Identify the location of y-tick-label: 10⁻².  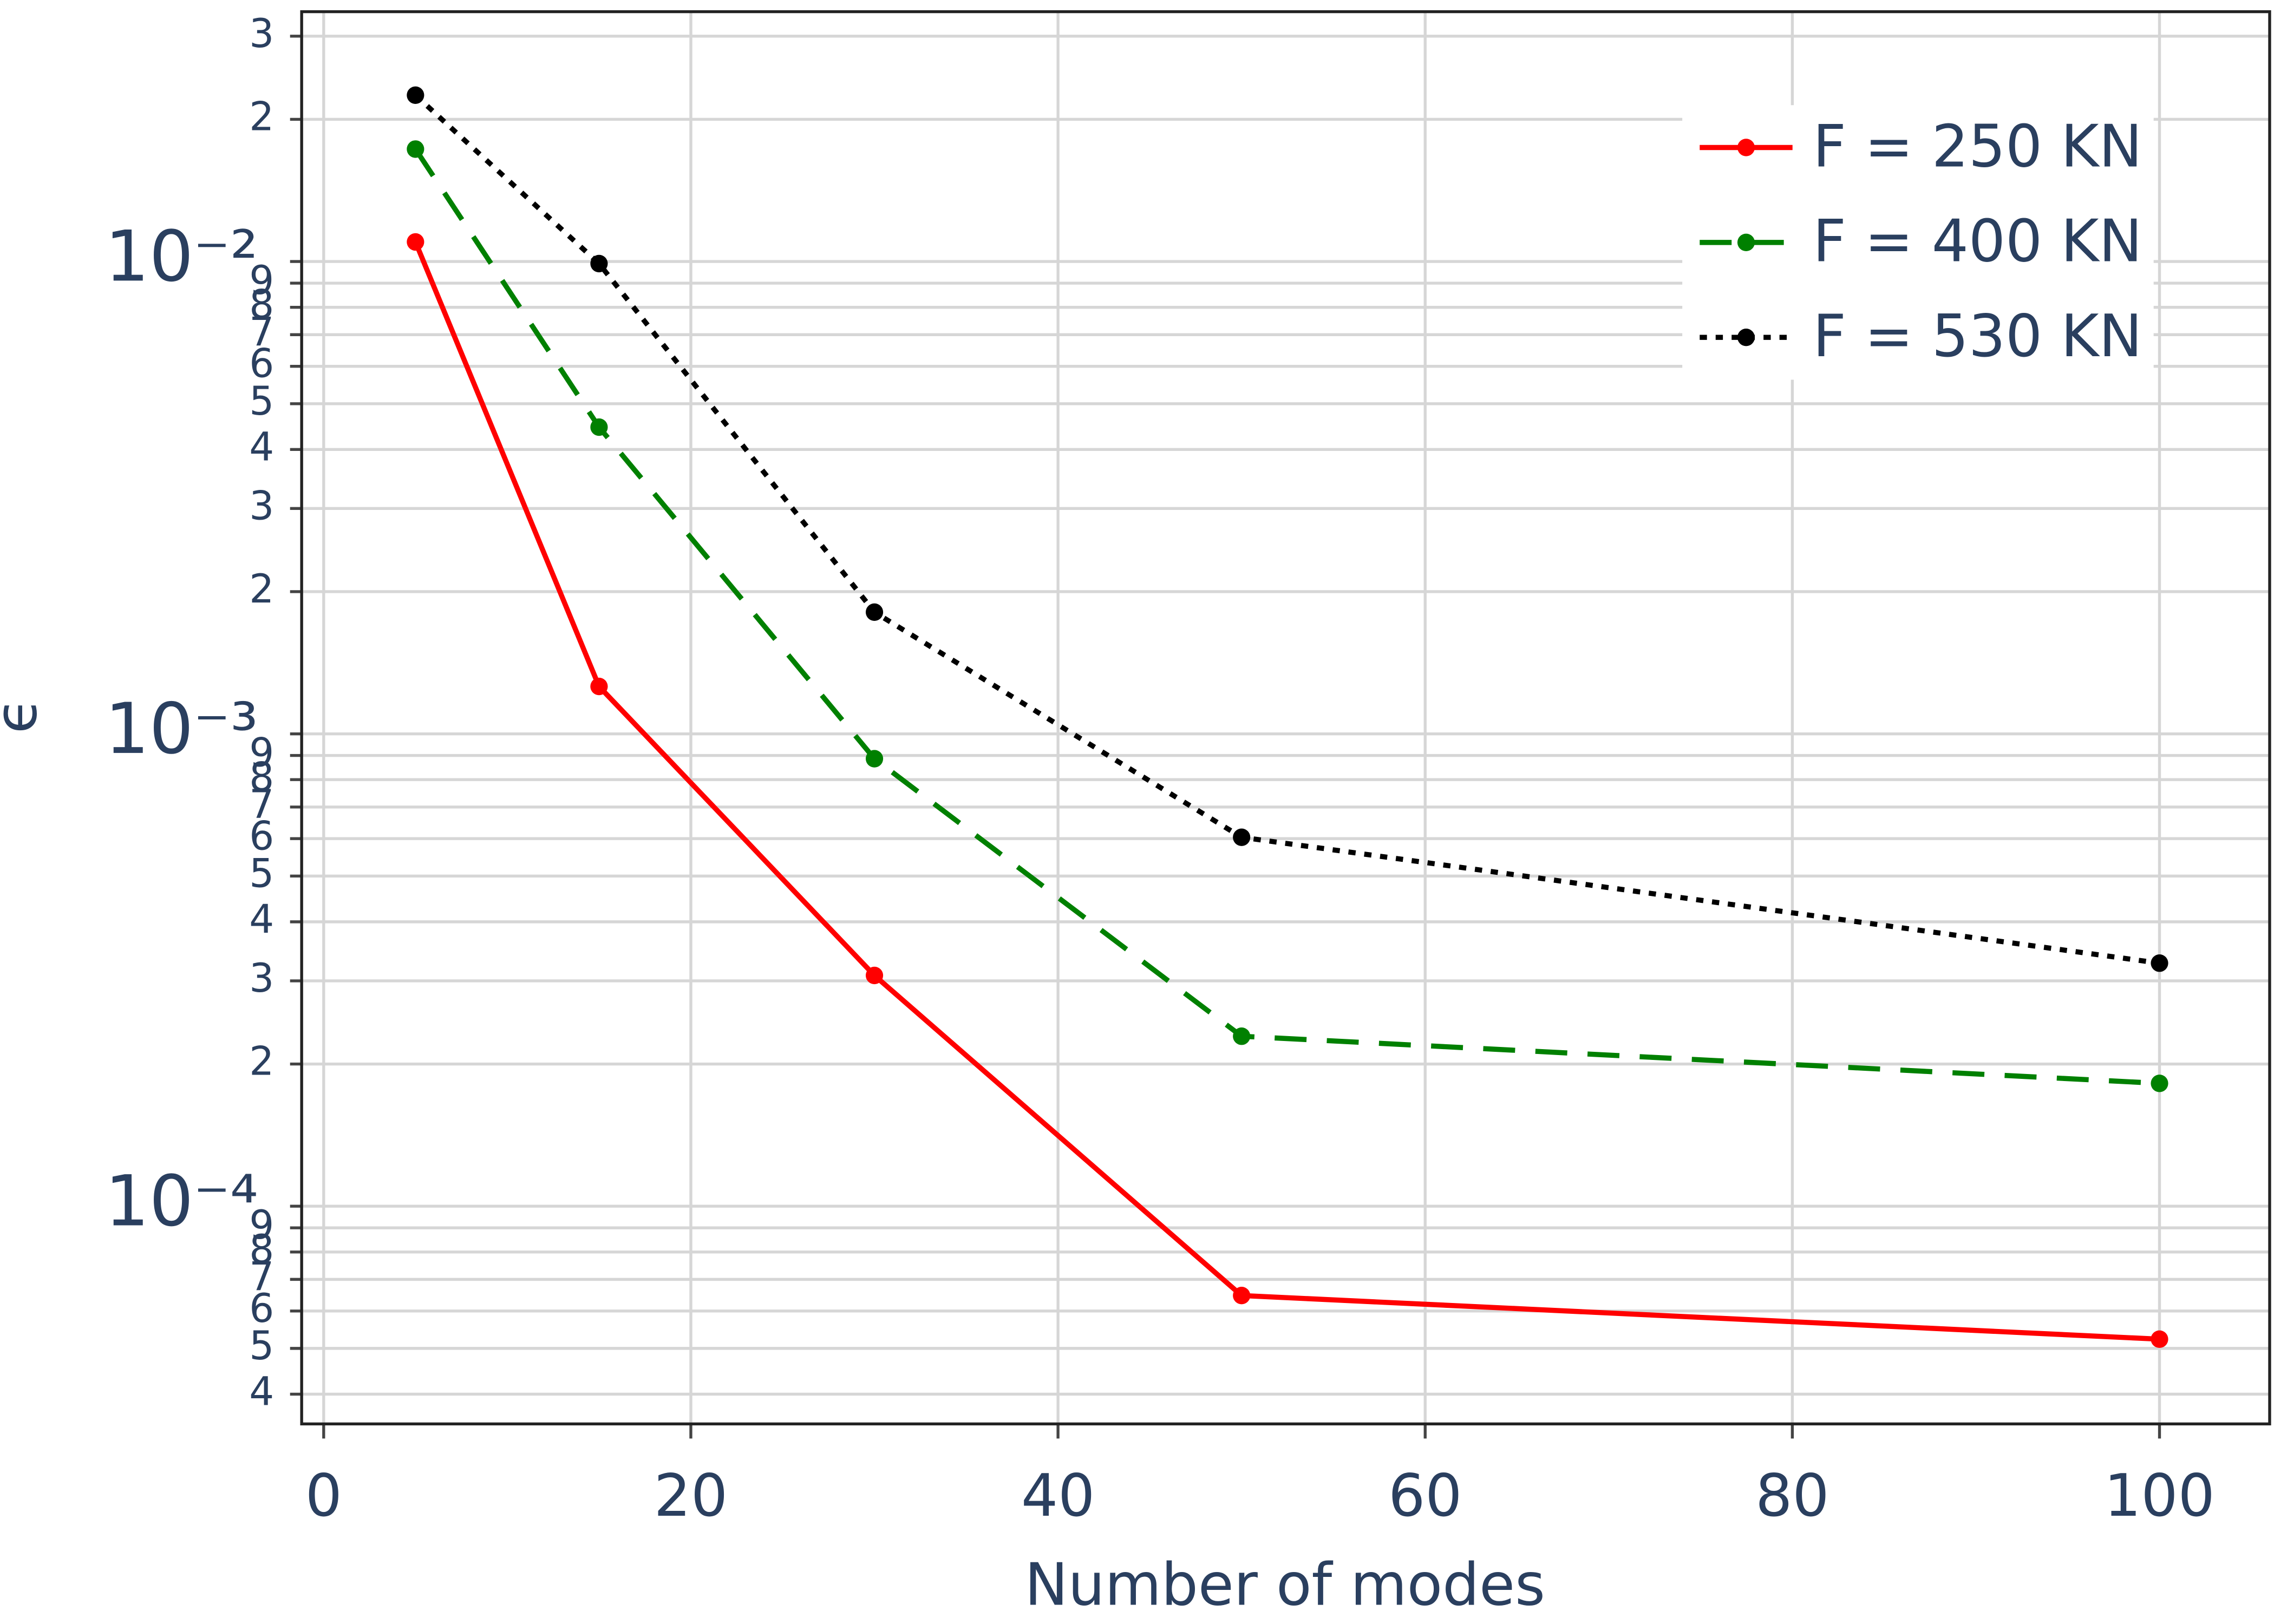
(182, 257).